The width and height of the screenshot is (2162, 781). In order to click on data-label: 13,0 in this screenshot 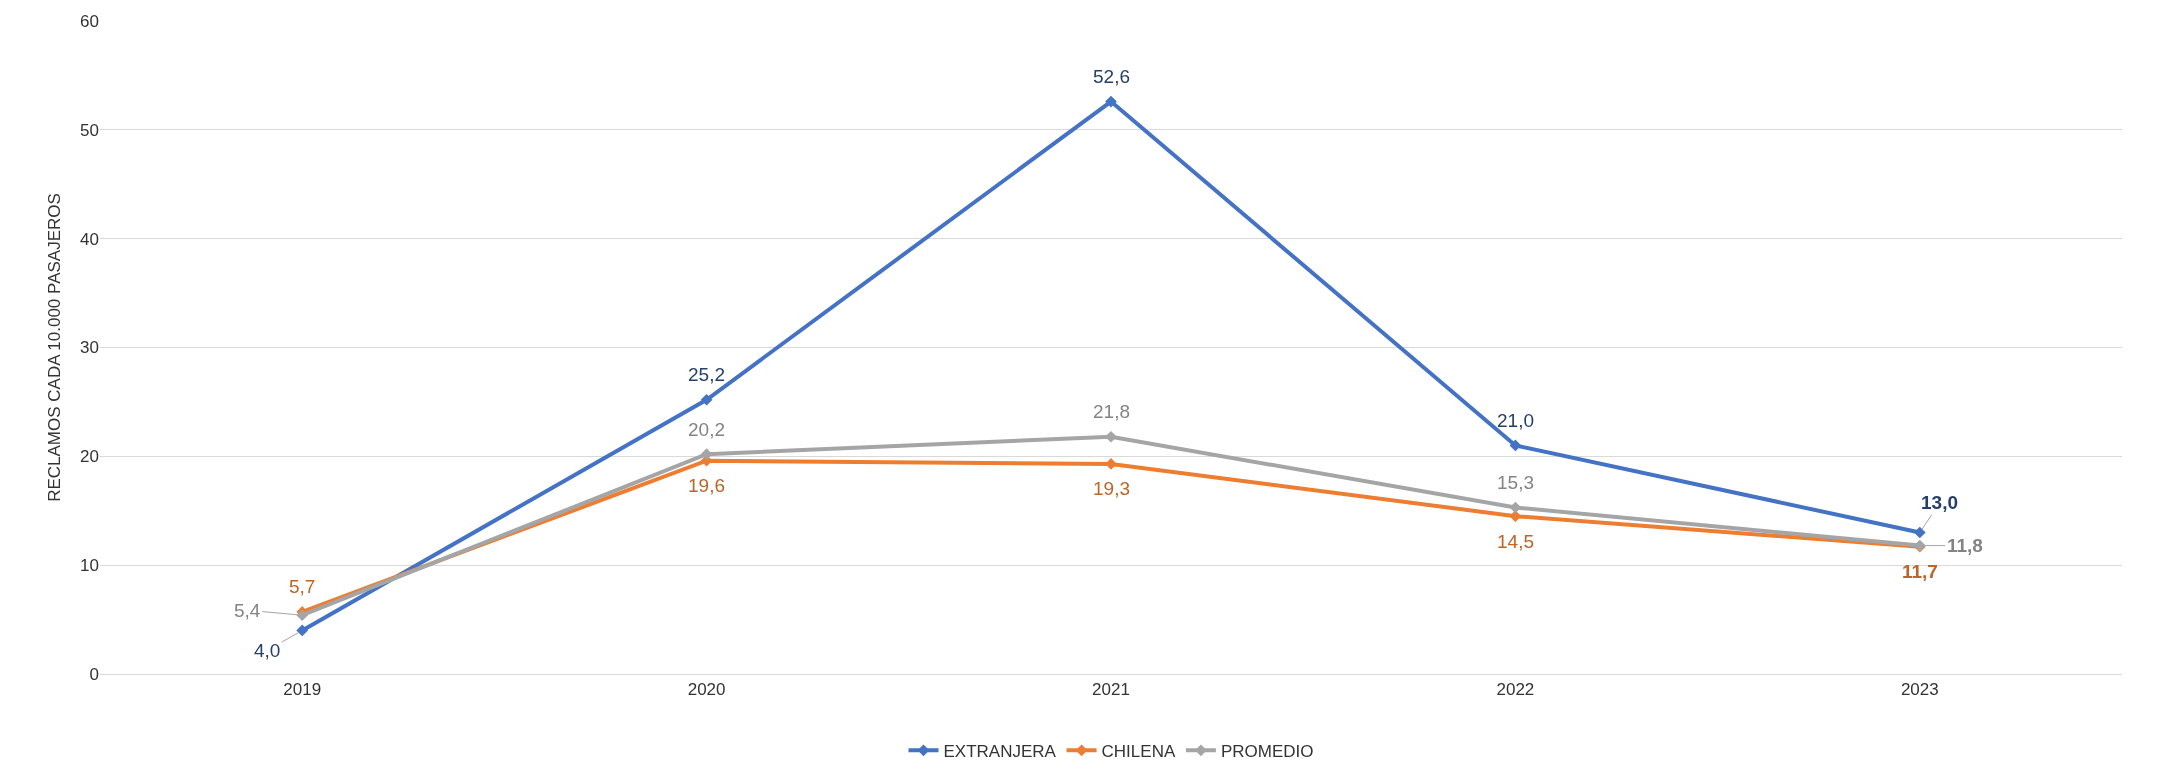, I will do `click(1939, 502)`.